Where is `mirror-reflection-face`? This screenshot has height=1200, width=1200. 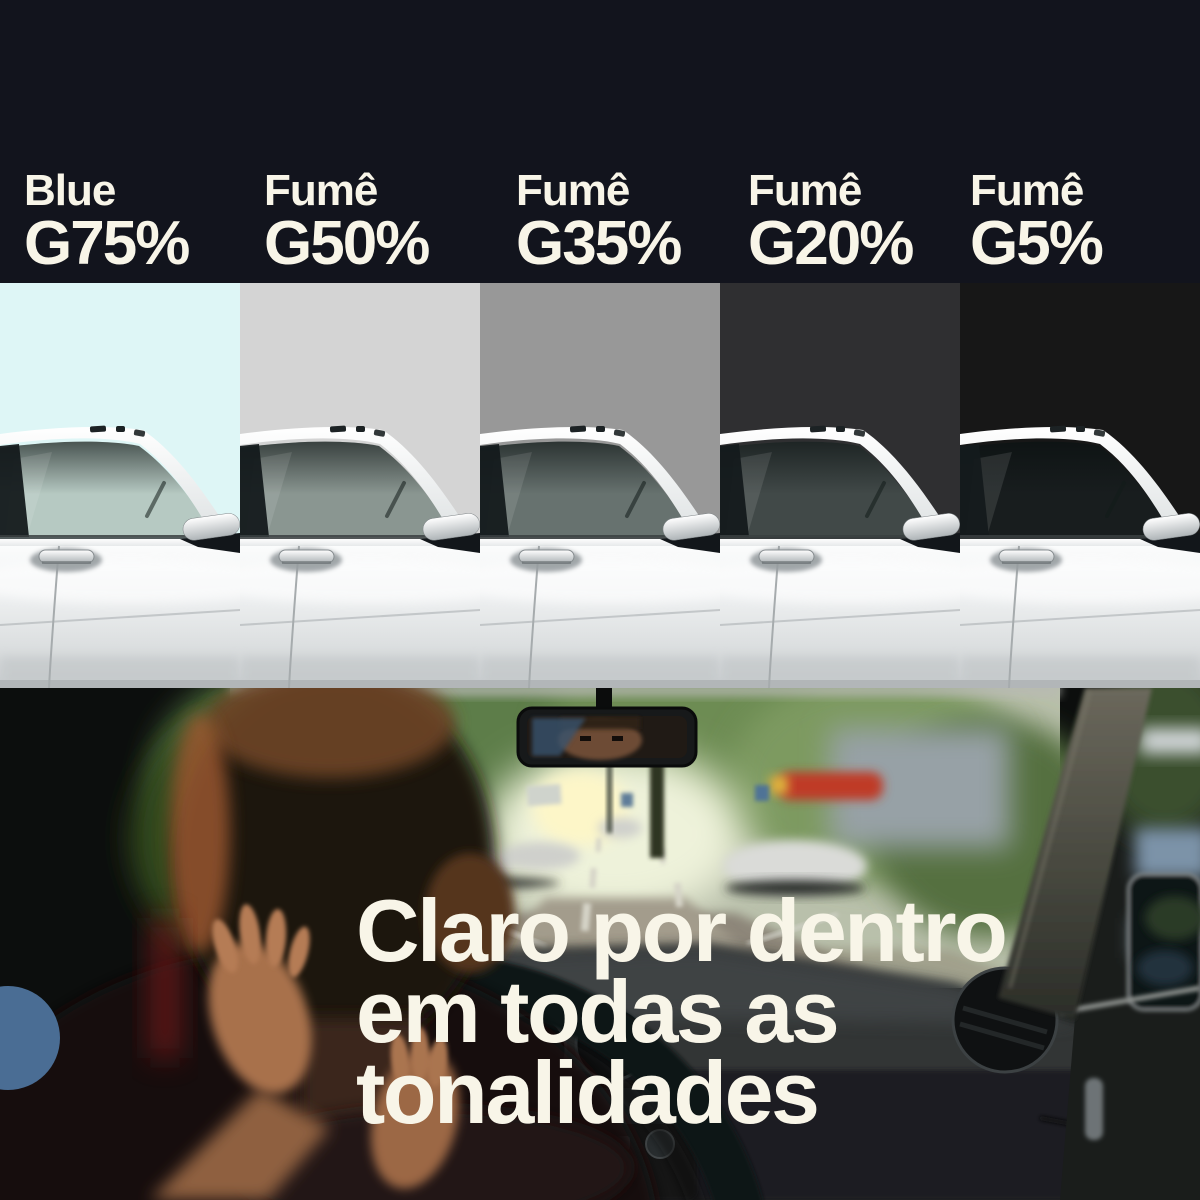
mirror-reflection-face is located at coordinates (600, 740).